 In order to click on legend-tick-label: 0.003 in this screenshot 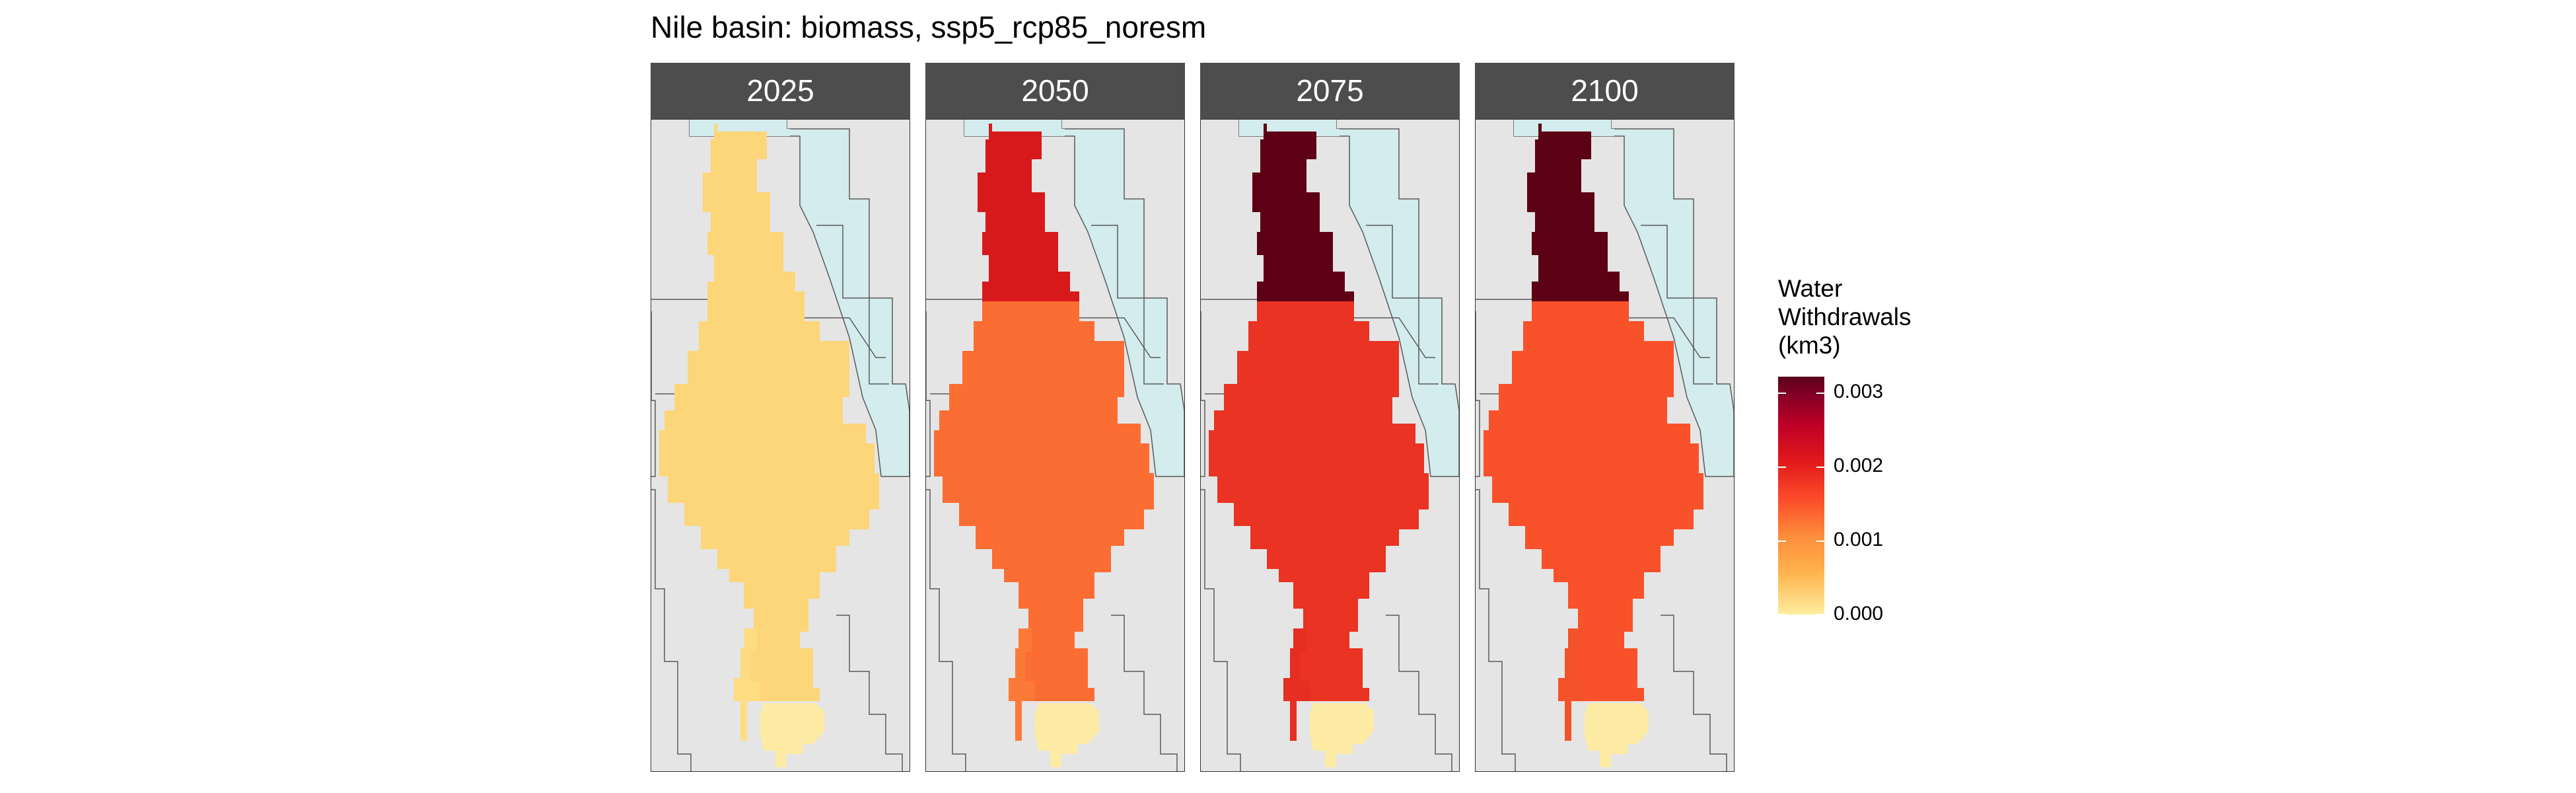, I will do `click(1859, 391)`.